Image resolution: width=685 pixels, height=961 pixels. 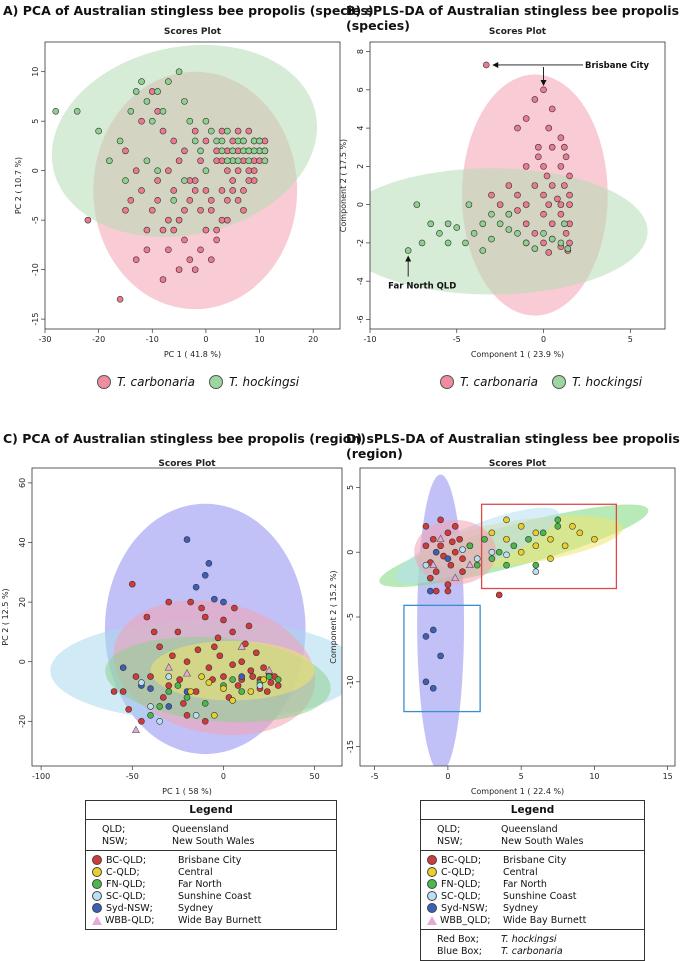 I want to click on legend-label-hockingsi: T. hockingsi, so click(x=607, y=382).